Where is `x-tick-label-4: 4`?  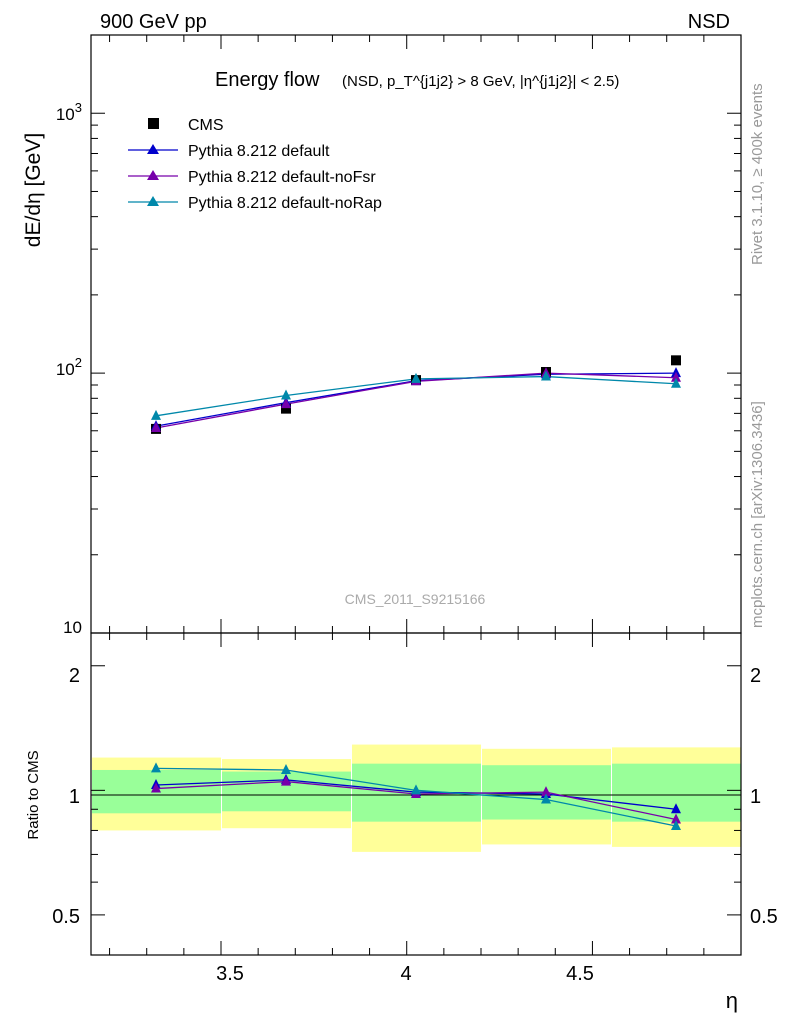 x-tick-label-4: 4 is located at coordinates (405, 974).